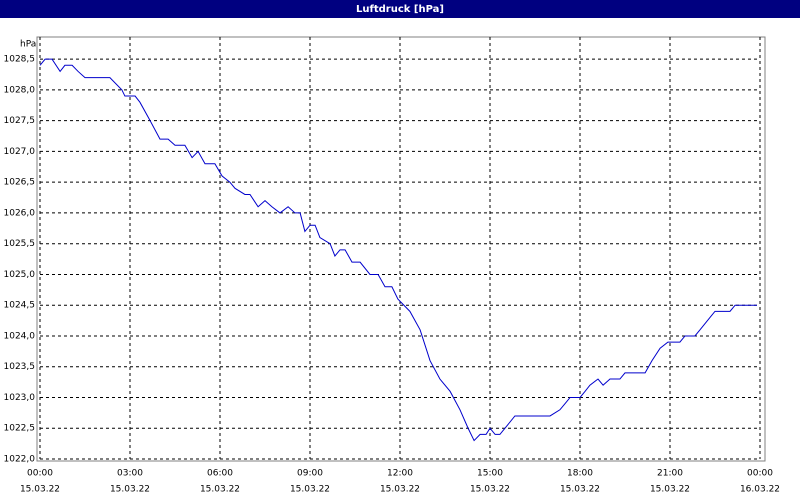 Image resolution: width=800 pixels, height=504 pixels. What do you see at coordinates (20, 244) in the screenshot?
I see `y-tick-label: 1025,5` at bounding box center [20, 244].